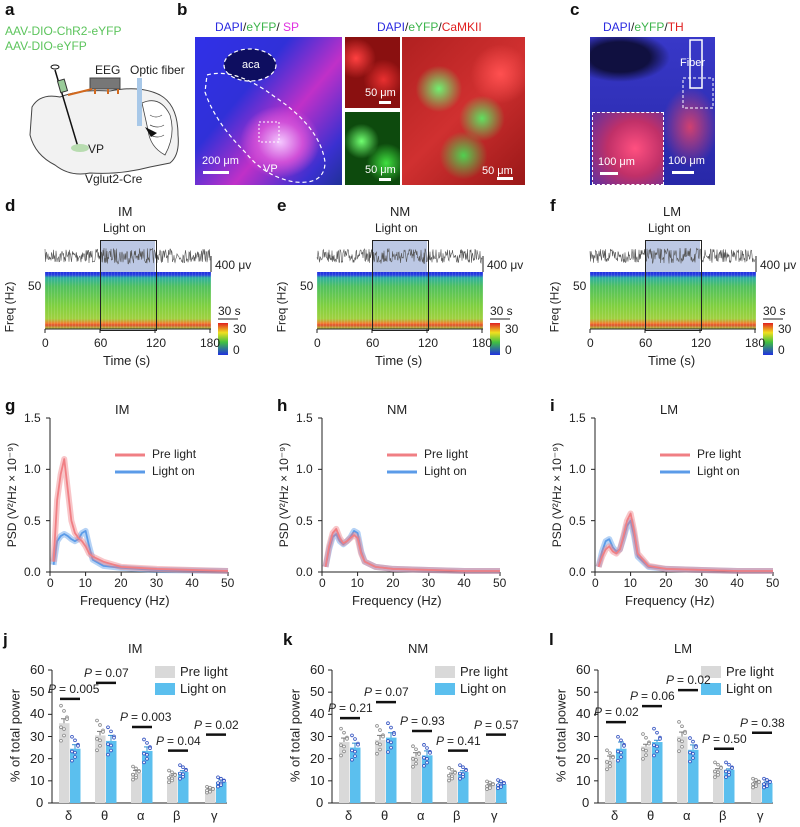 The image size is (800, 827). What do you see at coordinates (399, 256) in the screenshot?
I see `eeg-trace` at bounding box center [399, 256].